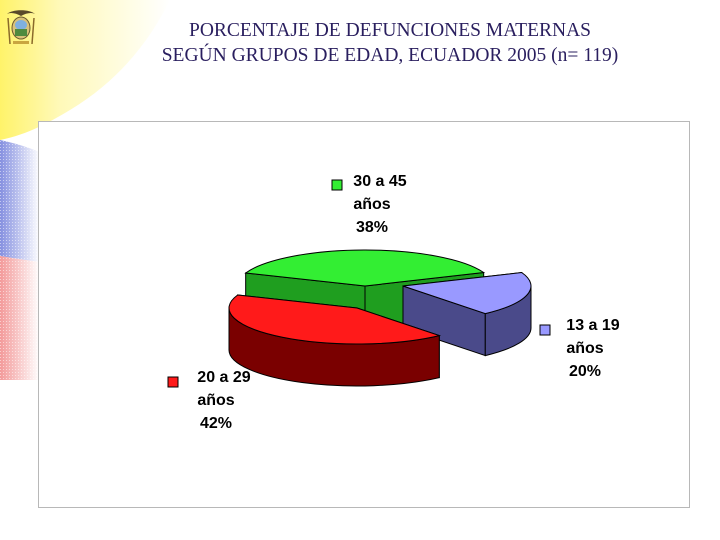  What do you see at coordinates (379, 181) in the screenshot?
I see `label-range: 30 a 45` at bounding box center [379, 181].